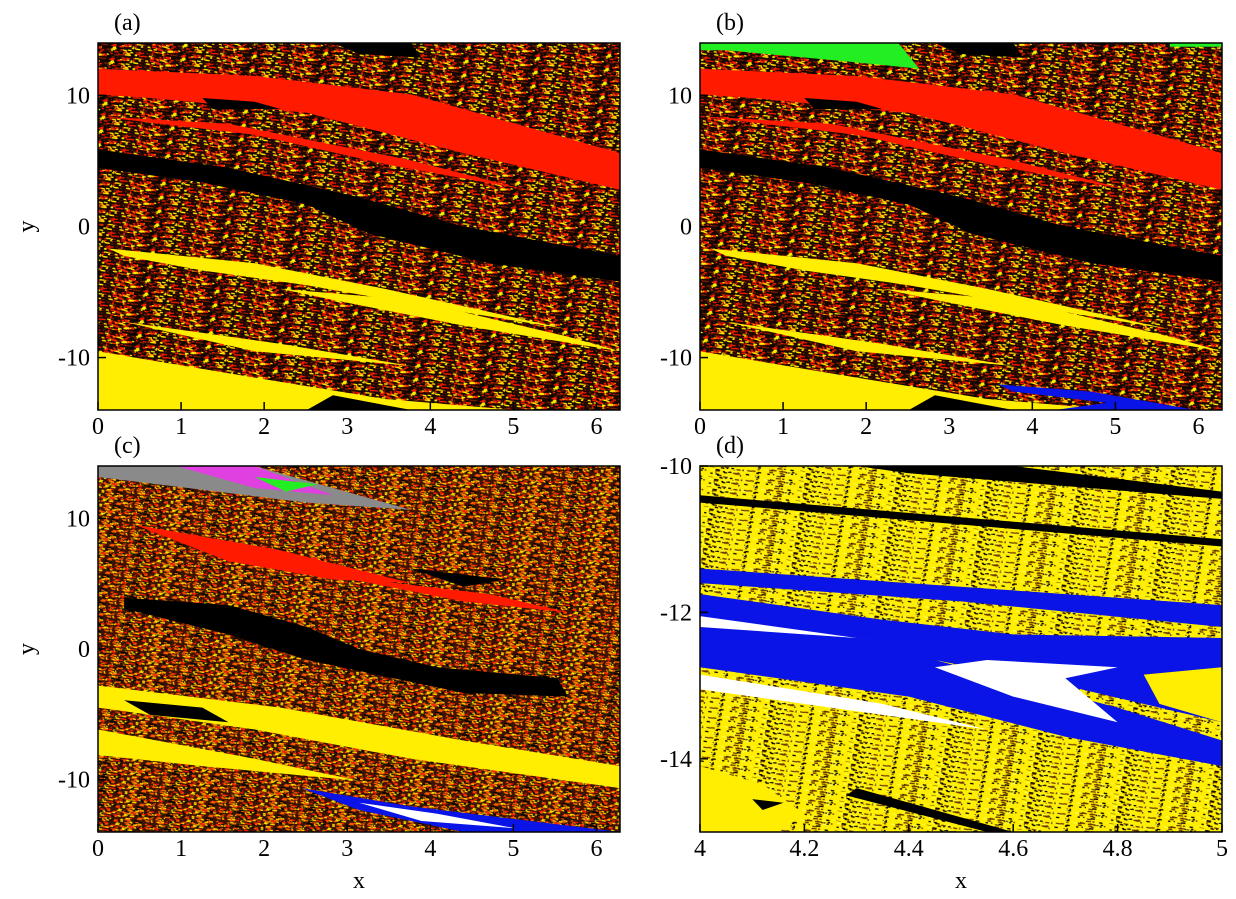 Image resolution: width=1236 pixels, height=899 pixels. I want to click on y-tick-label: -14, so click(676, 760).